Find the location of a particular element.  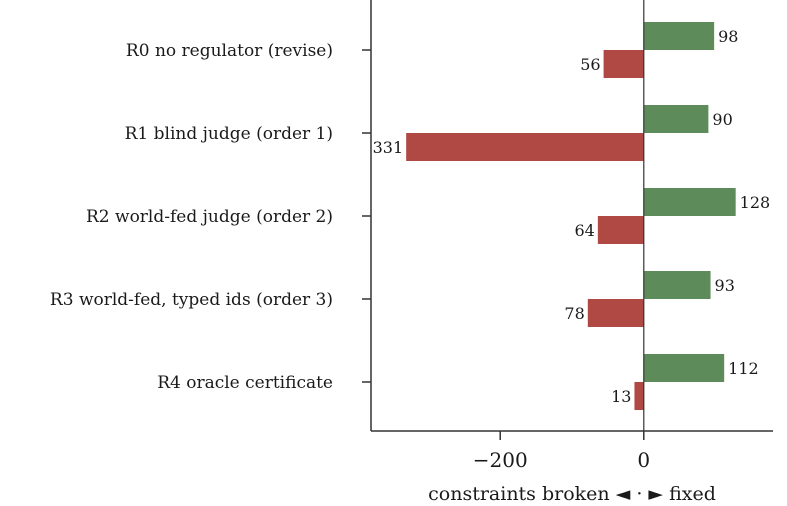

value-label-broken: 56 is located at coordinates (590, 64).